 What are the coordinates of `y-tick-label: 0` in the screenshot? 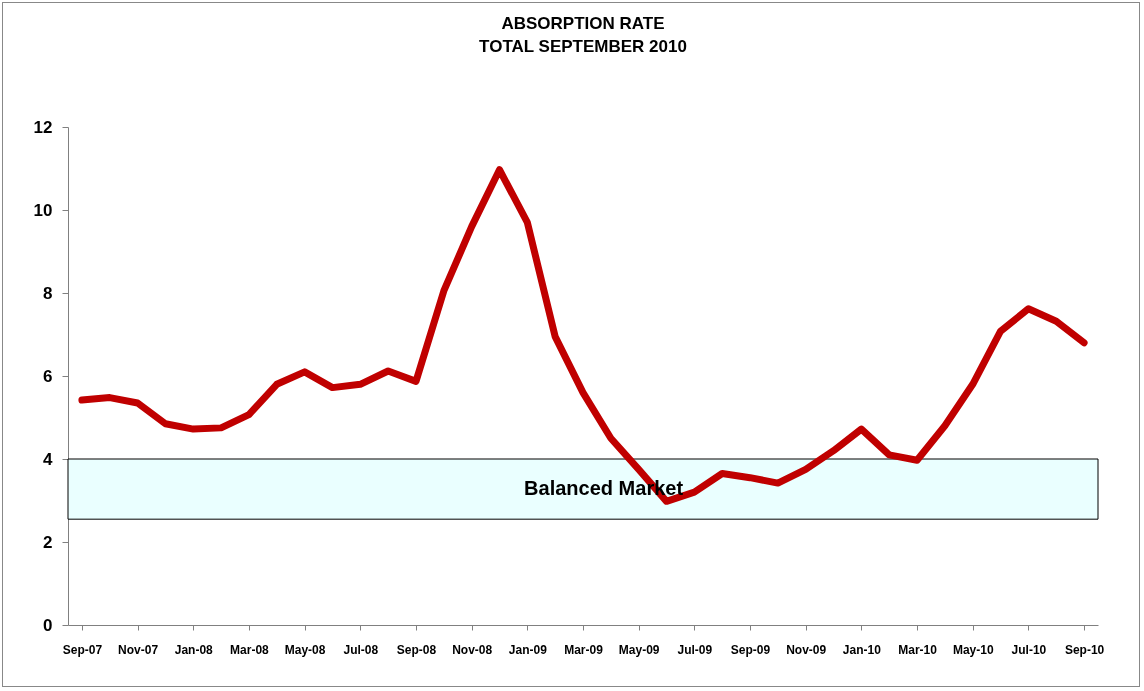 It's located at (48, 625).